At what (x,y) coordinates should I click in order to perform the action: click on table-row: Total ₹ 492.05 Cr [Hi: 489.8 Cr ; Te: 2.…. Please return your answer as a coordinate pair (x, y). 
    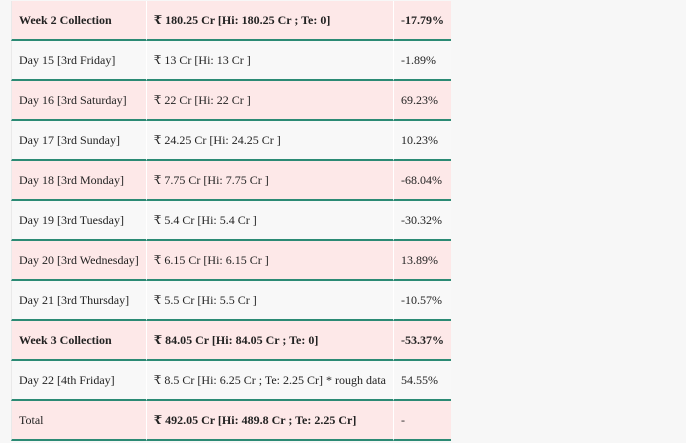
    Looking at the image, I should click on (231, 421).